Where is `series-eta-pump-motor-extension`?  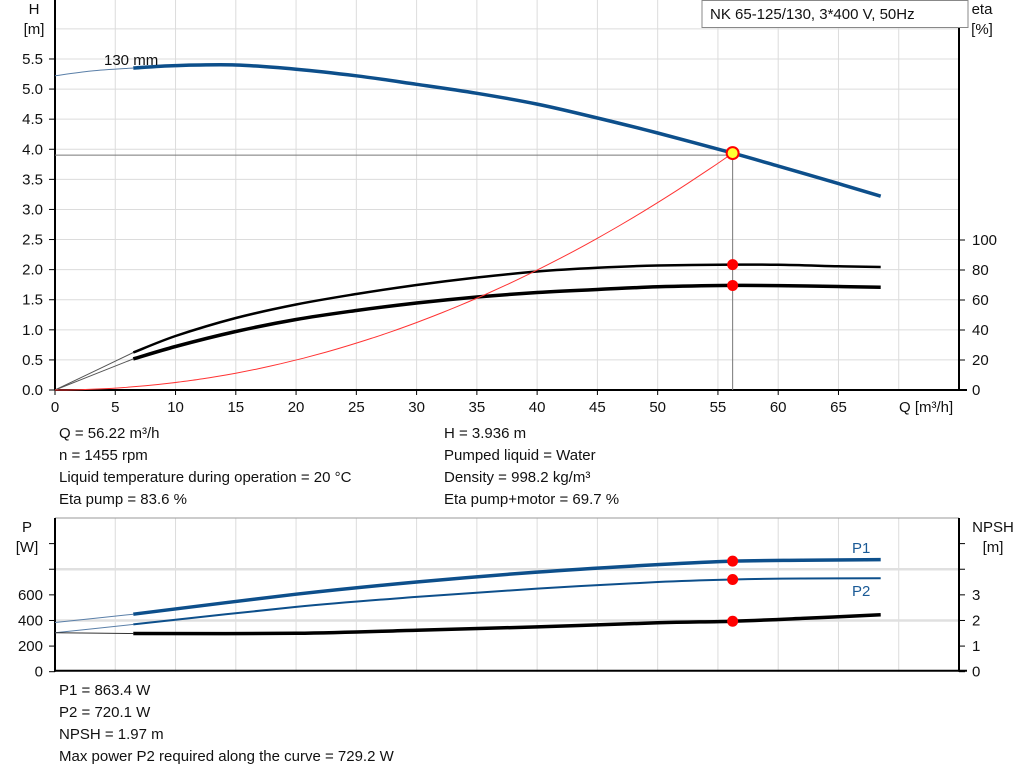
series-eta-pump-motor-extension is located at coordinates (94, 374).